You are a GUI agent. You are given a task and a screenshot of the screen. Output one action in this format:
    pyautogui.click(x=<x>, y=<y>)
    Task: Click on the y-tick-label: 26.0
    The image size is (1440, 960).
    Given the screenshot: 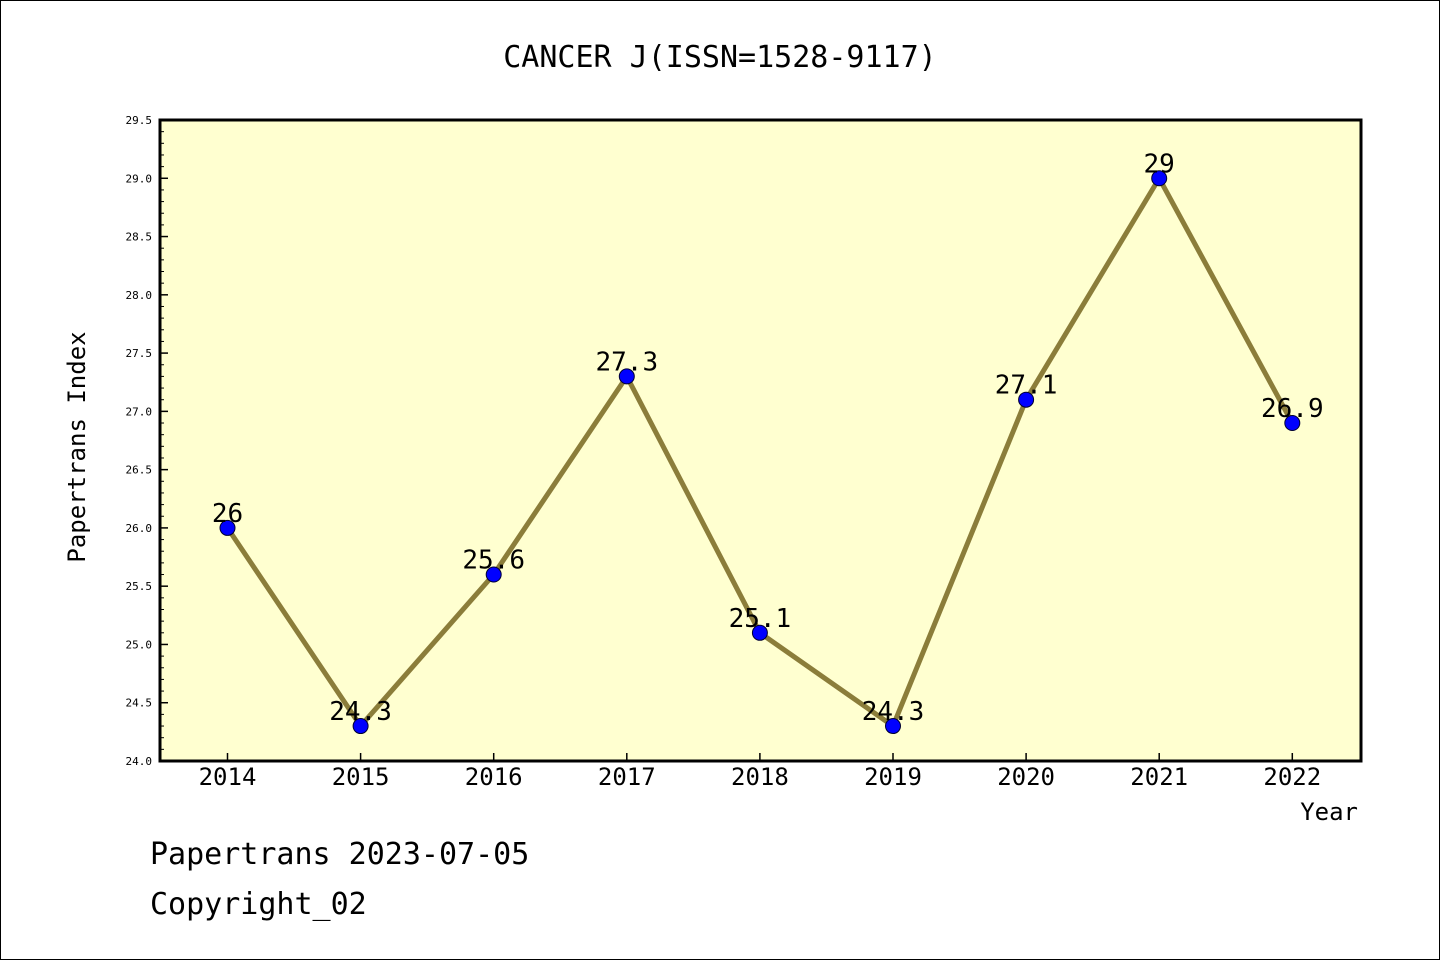 What is the action you would take?
    pyautogui.click(x=139, y=528)
    